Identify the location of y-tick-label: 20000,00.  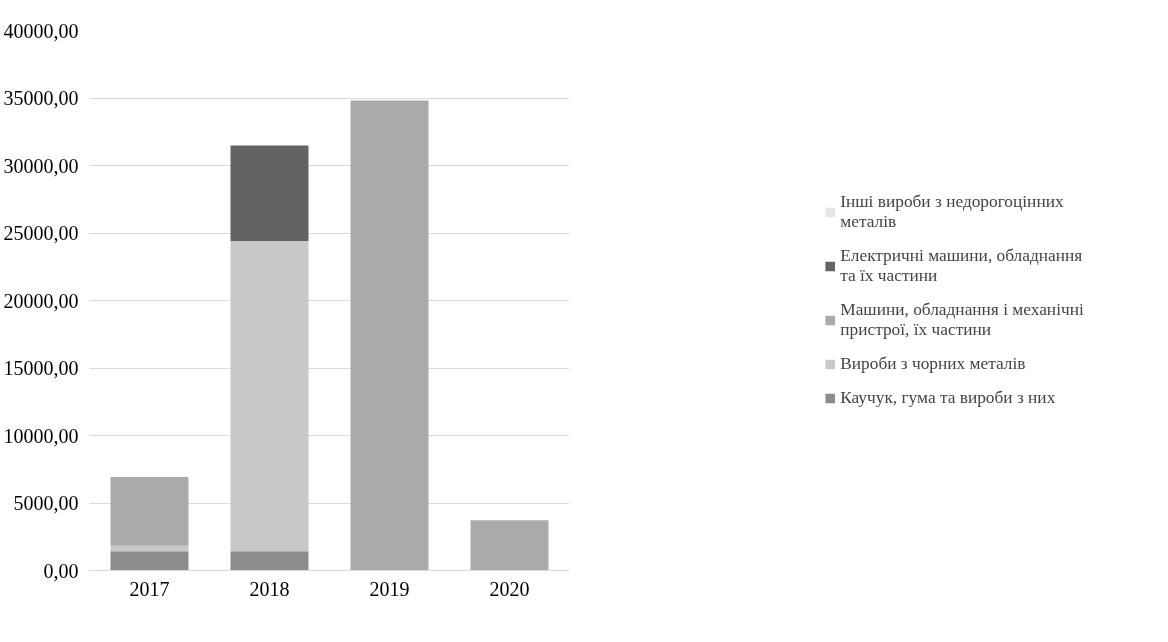
(41, 300).